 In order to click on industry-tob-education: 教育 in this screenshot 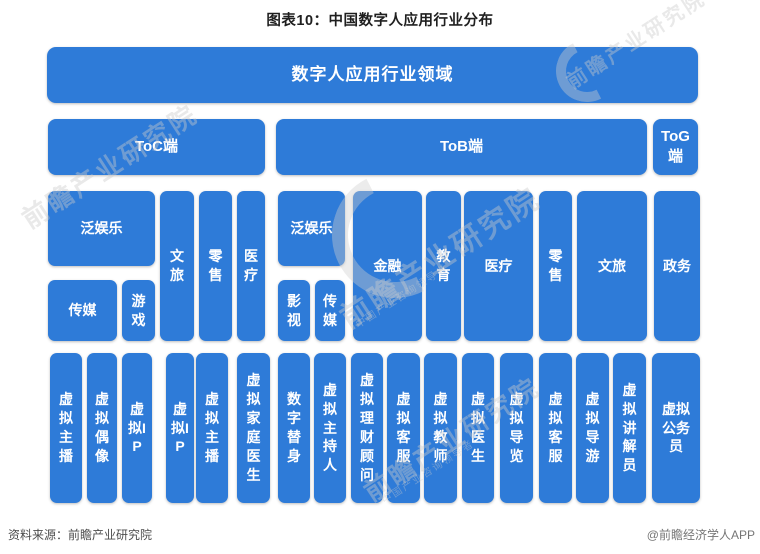, I will do `click(443, 266)`.